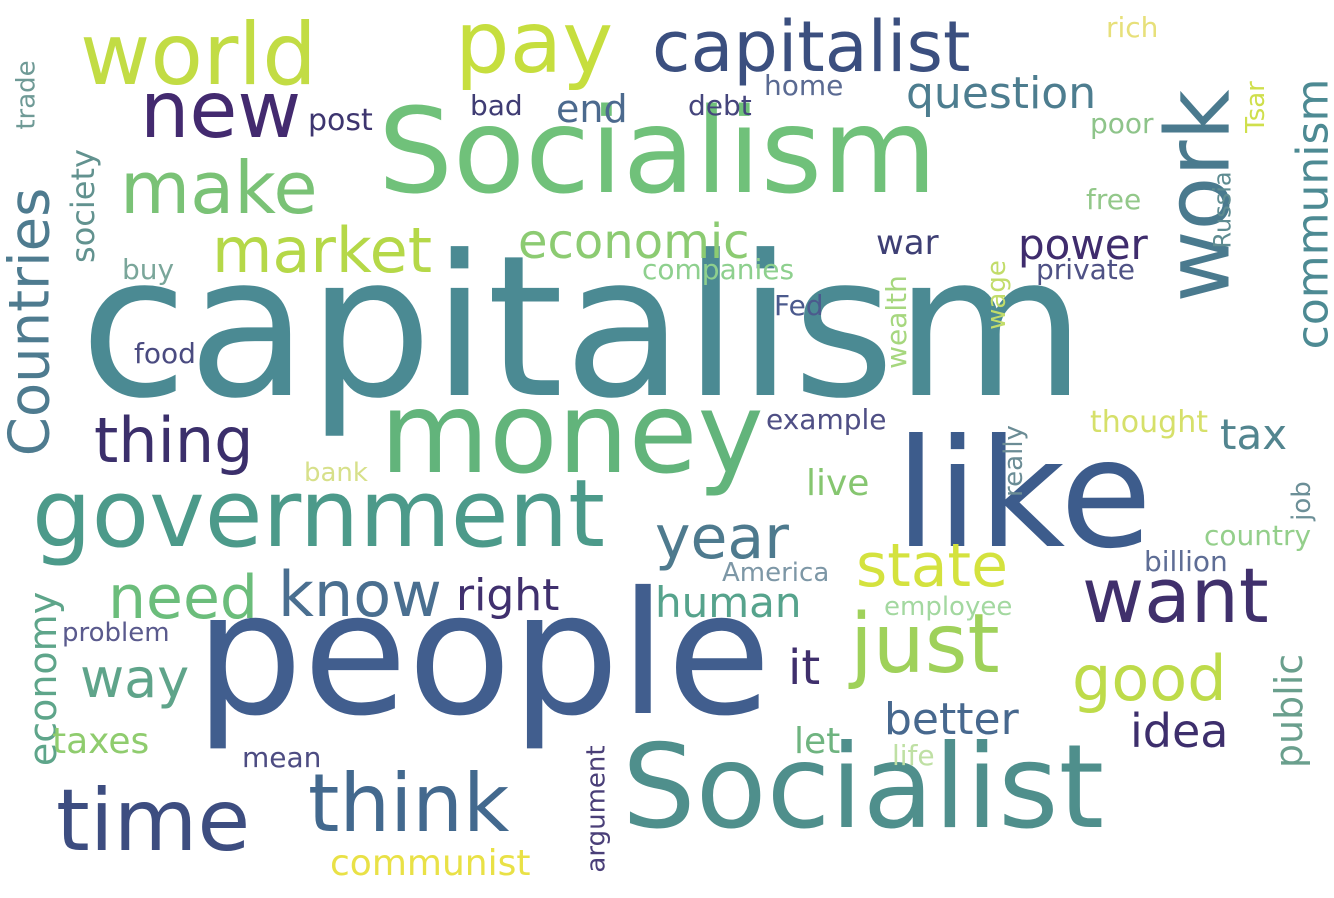 This screenshot has height=898, width=1334. Describe the element at coordinates (1083, 244) in the screenshot. I see `word: power` at that location.